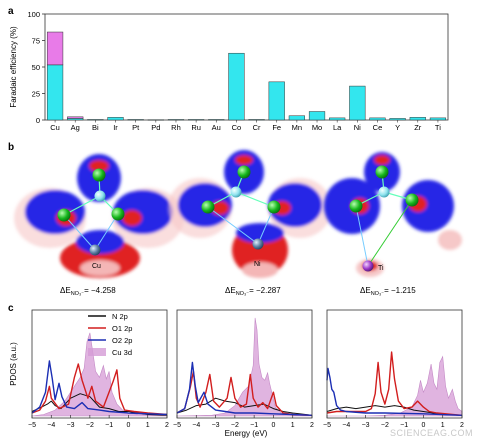 The height and width of the screenshot is (441, 480). What do you see at coordinates (438, 127) in the screenshot?
I see `panel-a-category-label: Ti` at bounding box center [438, 127].